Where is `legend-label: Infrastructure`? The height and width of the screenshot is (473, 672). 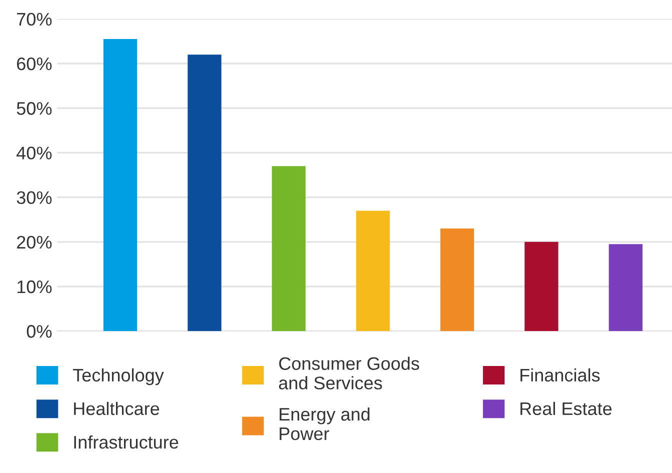
legend-label: Infrastructure is located at coordinates (126, 442).